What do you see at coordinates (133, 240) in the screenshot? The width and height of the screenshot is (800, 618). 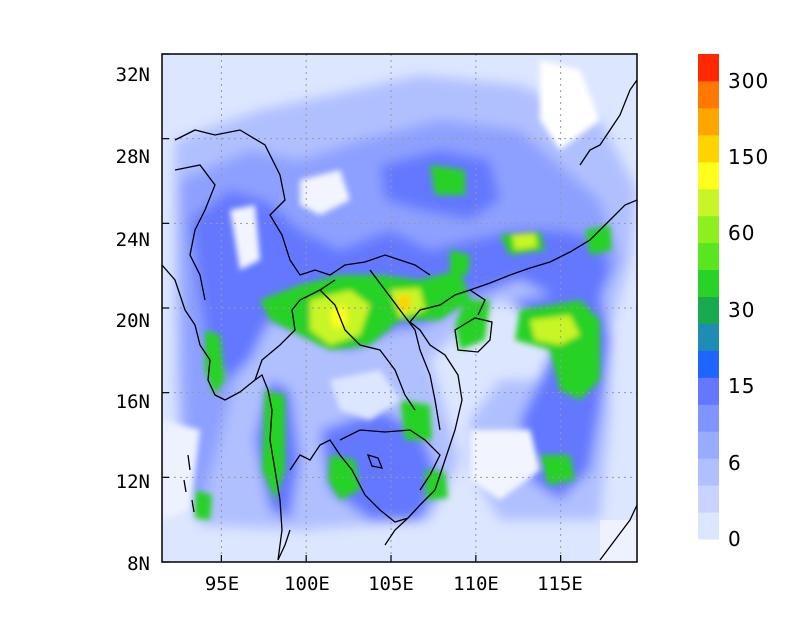 I see `lat-label-24n: 24N` at bounding box center [133, 240].